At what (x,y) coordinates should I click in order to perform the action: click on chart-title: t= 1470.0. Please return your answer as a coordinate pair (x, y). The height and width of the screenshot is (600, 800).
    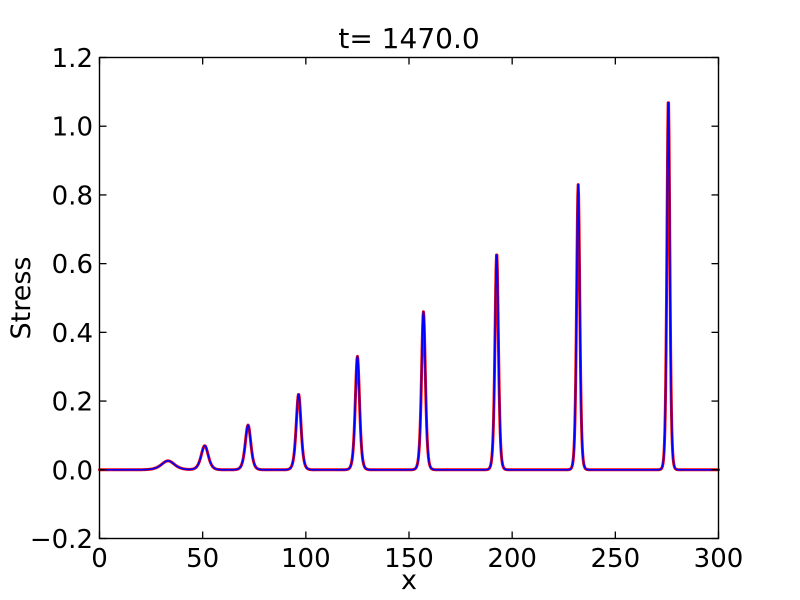
    Looking at the image, I should click on (408, 38).